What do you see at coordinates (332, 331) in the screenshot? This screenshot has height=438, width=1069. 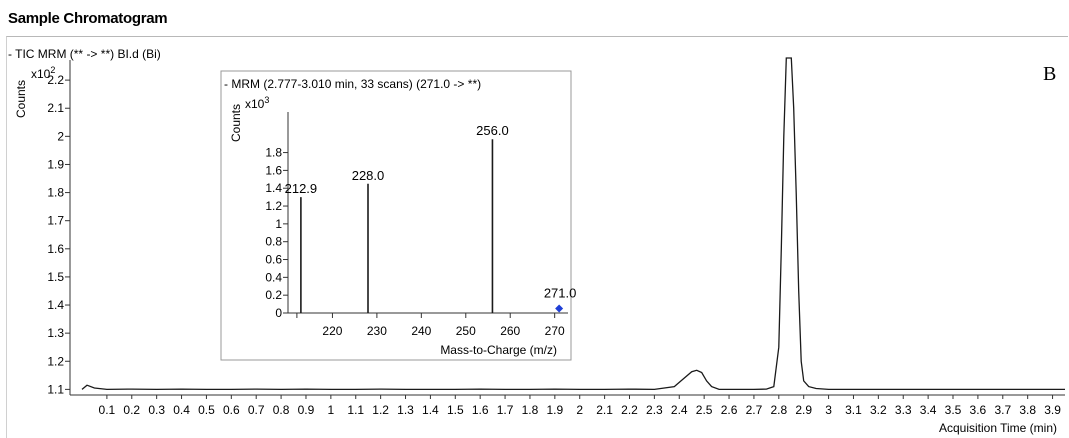 I see `inset-x-tick-label: 220` at bounding box center [332, 331].